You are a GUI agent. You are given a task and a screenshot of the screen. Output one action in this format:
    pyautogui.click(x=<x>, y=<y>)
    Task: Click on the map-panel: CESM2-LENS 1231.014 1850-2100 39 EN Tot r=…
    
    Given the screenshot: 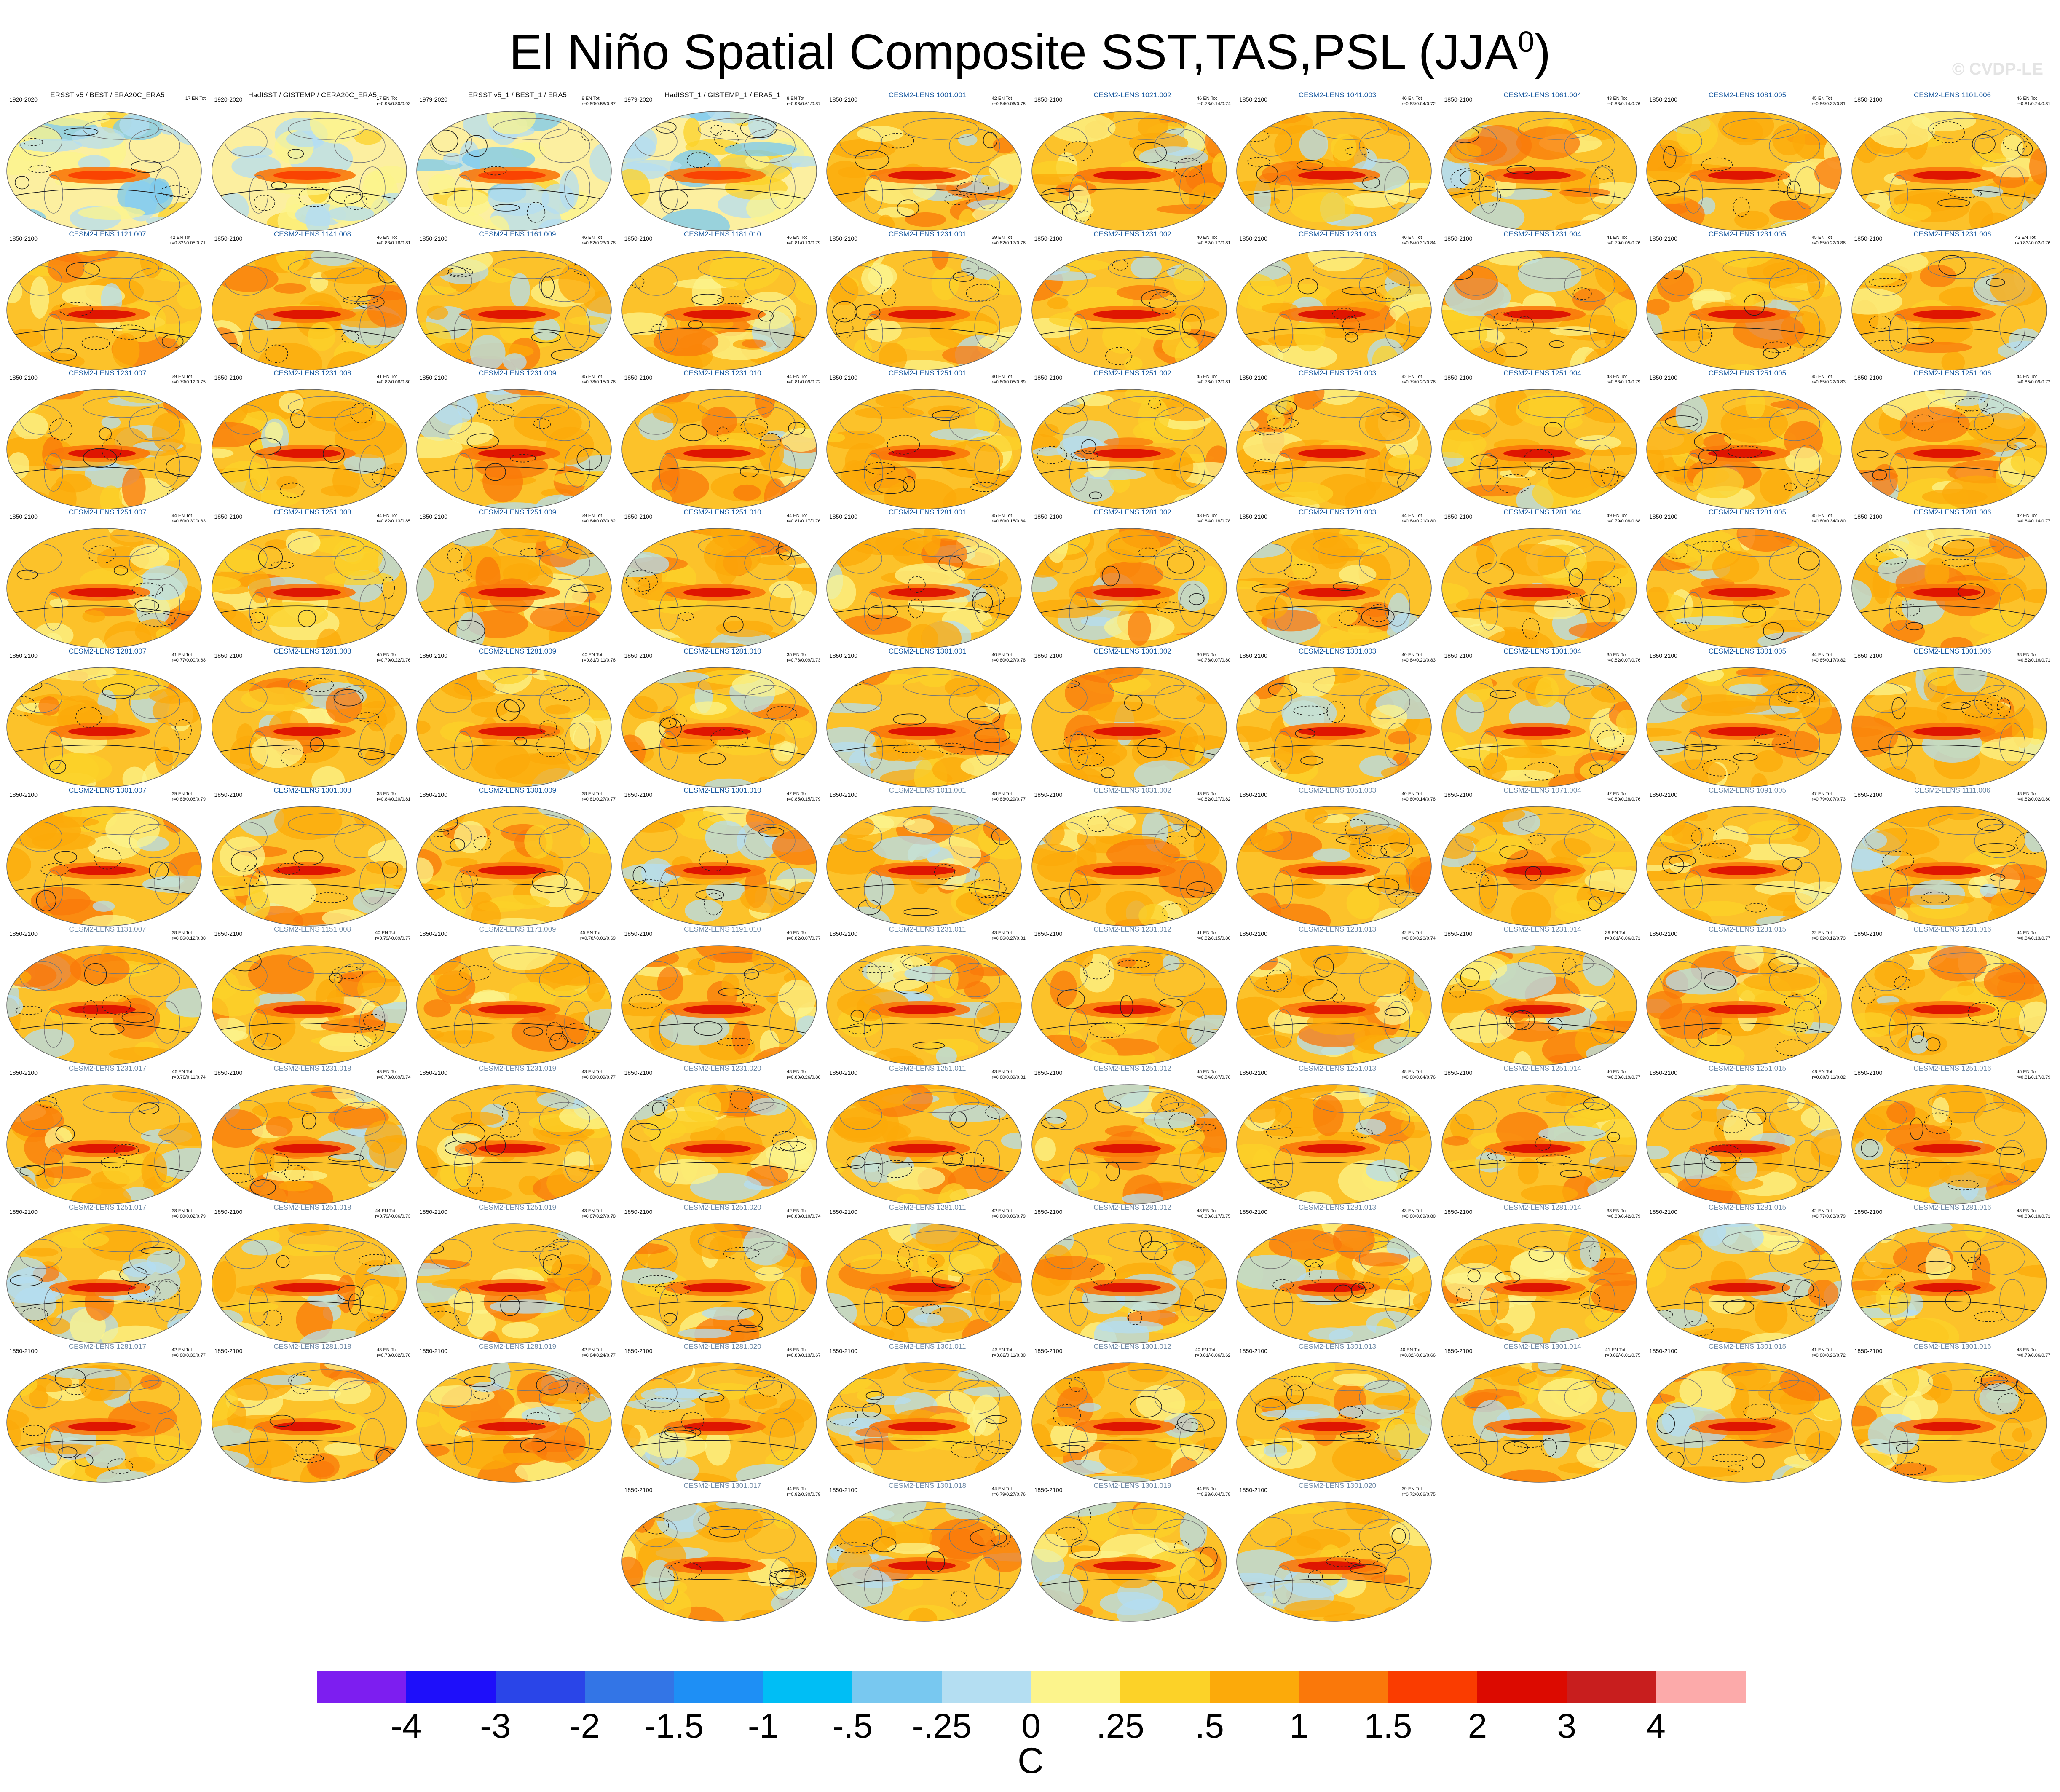 What is the action you would take?
    pyautogui.click(x=1542, y=997)
    